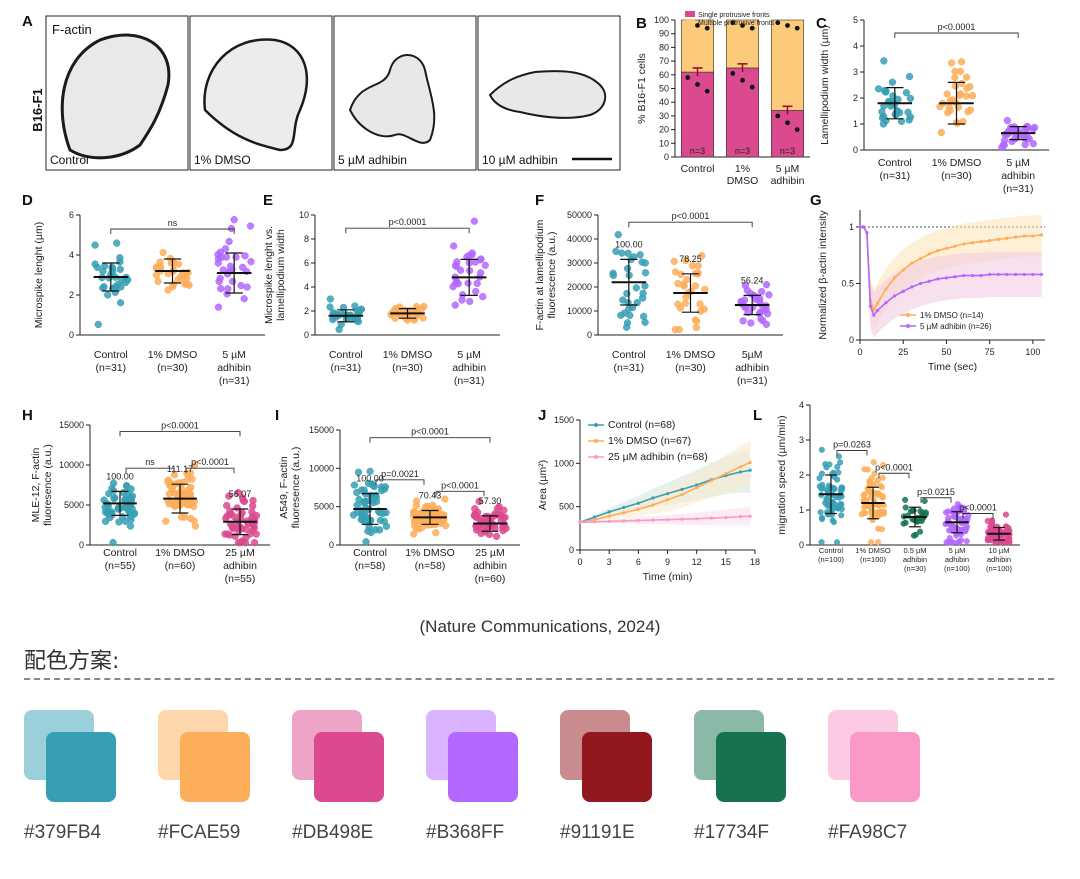 This screenshot has width=1080, height=879. Describe the element at coordinates (392, 99) in the screenshot. I see `cell-image-5um` at that location.